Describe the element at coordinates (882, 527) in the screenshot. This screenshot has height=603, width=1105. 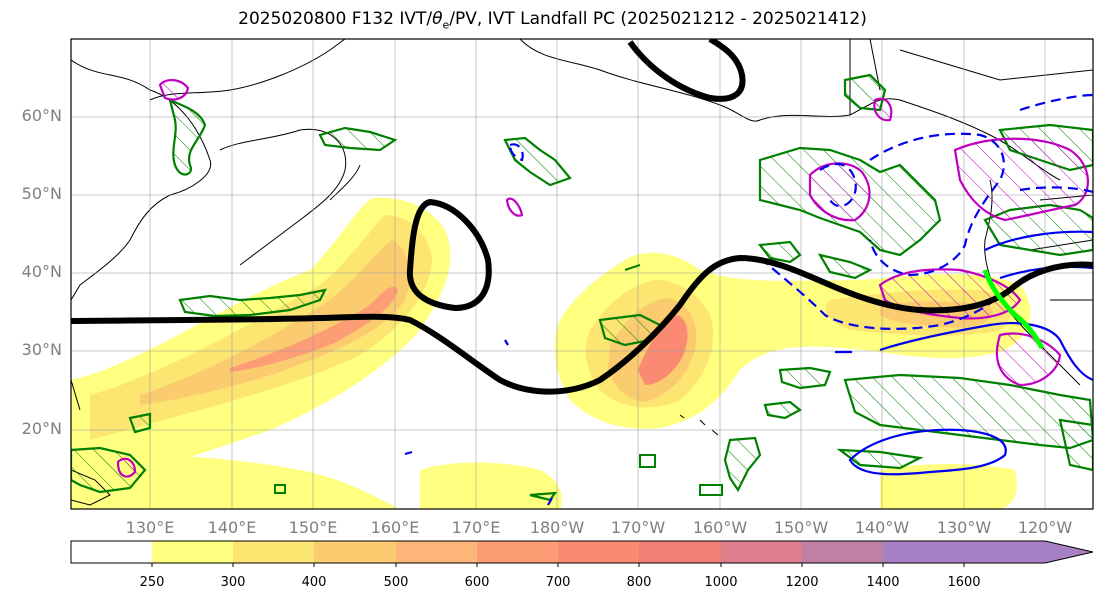
I see `lon-label-140w: 140°W` at that location.